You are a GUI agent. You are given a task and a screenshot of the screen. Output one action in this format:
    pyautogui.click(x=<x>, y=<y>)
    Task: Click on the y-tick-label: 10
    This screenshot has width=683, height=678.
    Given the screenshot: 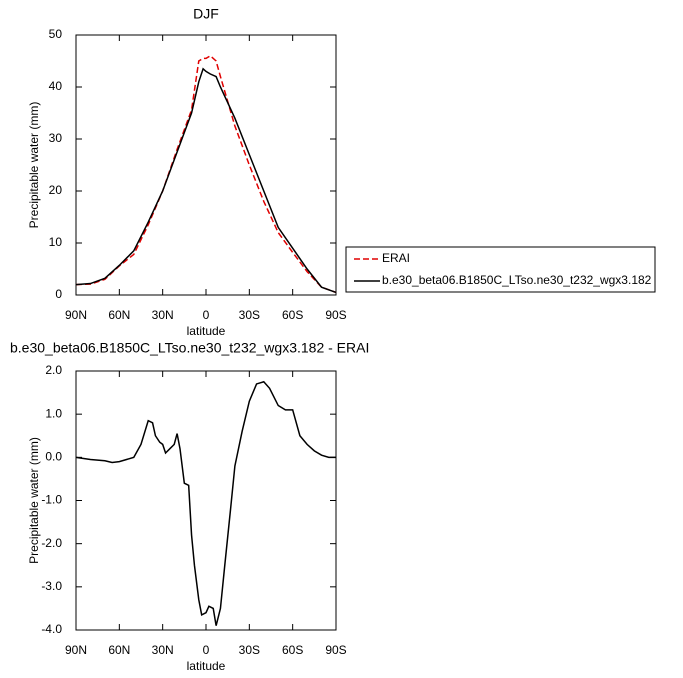 What is the action you would take?
    pyautogui.click(x=56, y=242)
    